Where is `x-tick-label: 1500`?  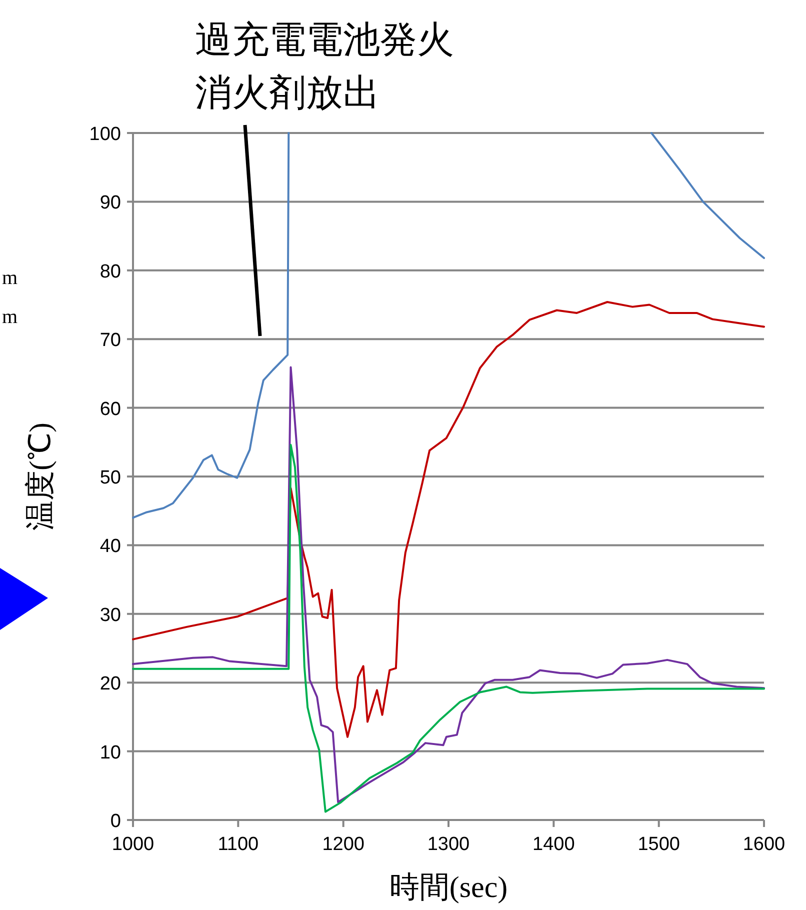 x-tick-label: 1500 is located at coordinates (659, 844).